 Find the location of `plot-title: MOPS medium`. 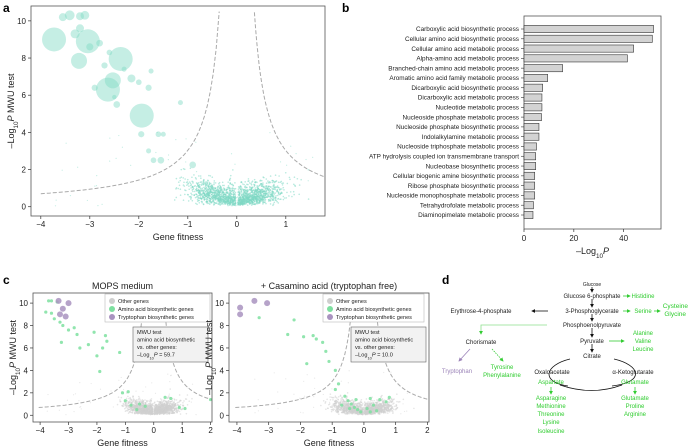

plot-title: MOPS medium is located at coordinates (122, 286).